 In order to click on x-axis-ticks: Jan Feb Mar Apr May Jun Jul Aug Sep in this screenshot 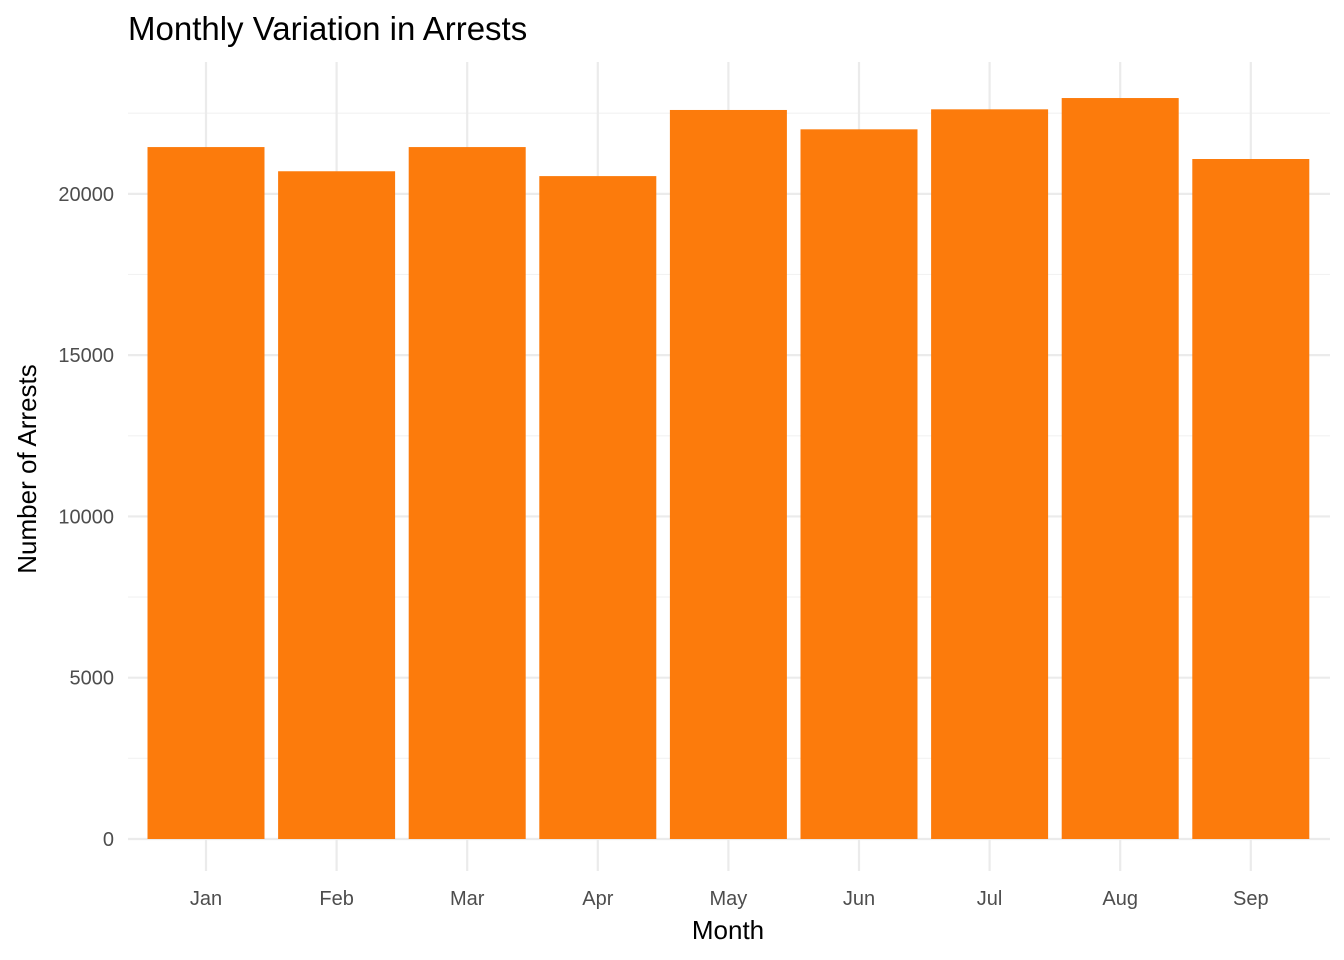, I will do `click(729, 899)`.